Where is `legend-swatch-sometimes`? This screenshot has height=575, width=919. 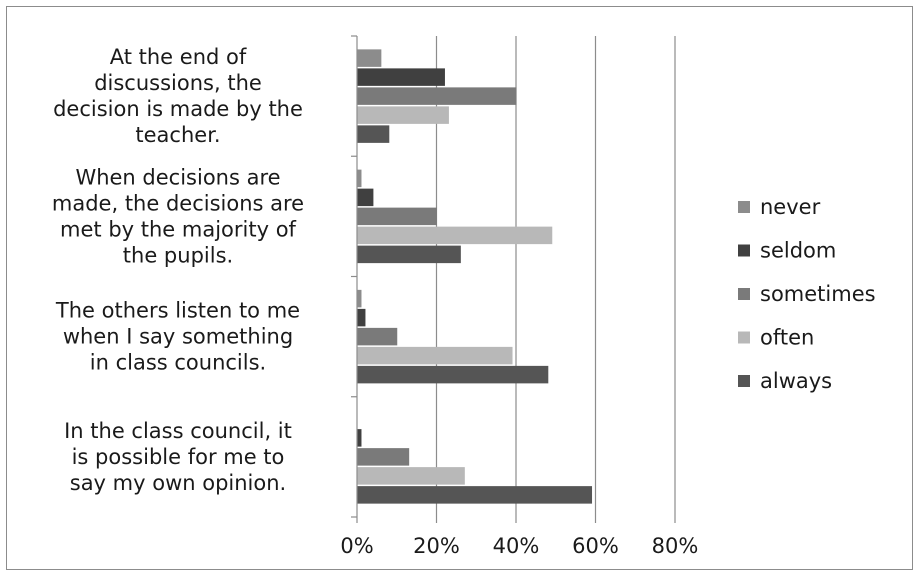
legend-swatch-sometimes is located at coordinates (744, 294).